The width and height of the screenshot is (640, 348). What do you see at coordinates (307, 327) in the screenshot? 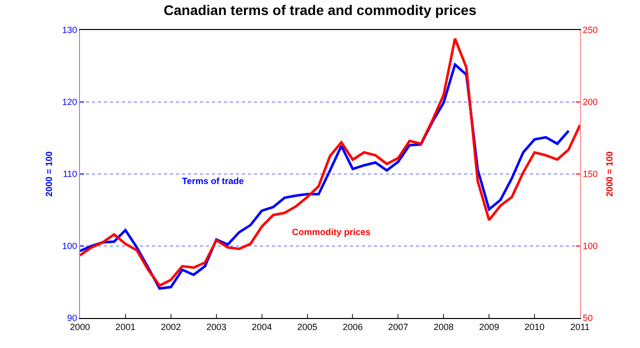
I see `x-tick-label: 2005` at bounding box center [307, 327].